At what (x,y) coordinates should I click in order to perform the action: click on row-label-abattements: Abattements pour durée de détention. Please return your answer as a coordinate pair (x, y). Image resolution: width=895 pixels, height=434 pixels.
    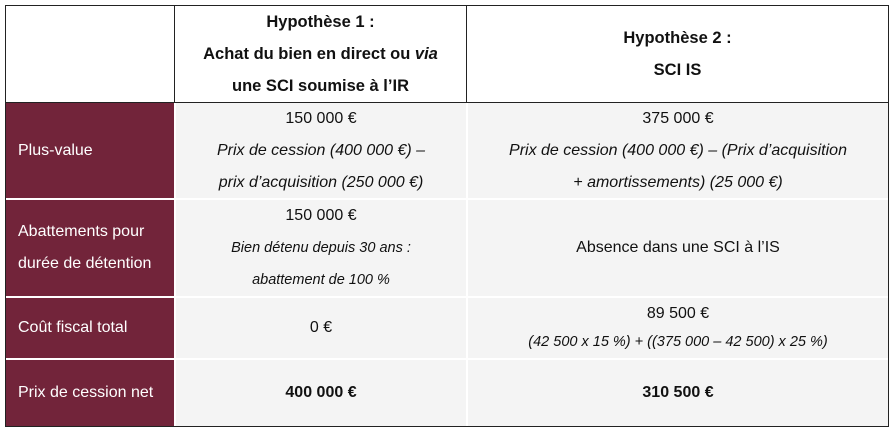
    Looking at the image, I should click on (90, 249).